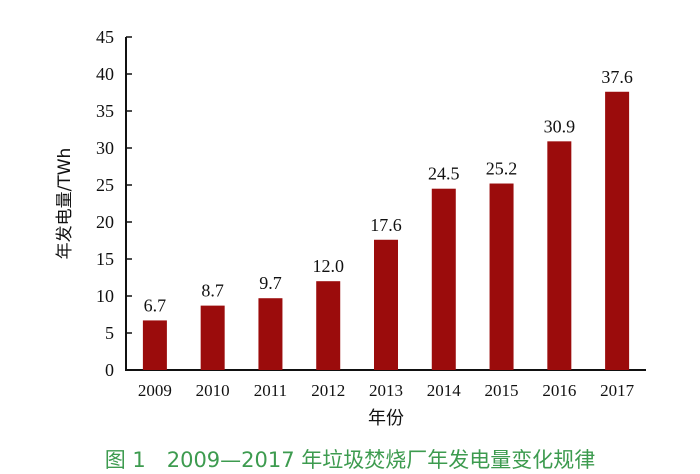  What do you see at coordinates (105, 296) in the screenshot?
I see `y-tick-label: 10` at bounding box center [105, 296].